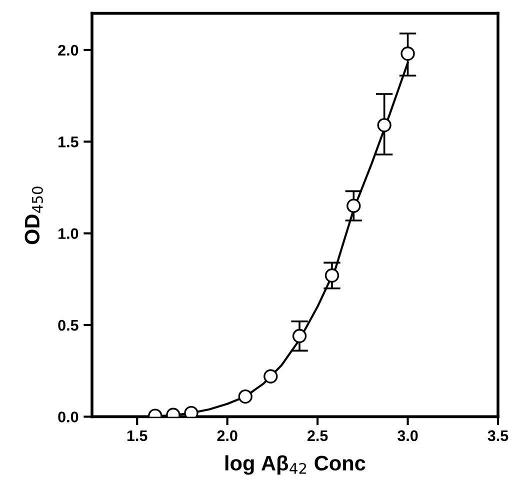 Image resolution: width=516 pixels, height=483 pixels. Describe the element at coordinates (498, 436) in the screenshot. I see `x-tick-label: 3.5` at that location.